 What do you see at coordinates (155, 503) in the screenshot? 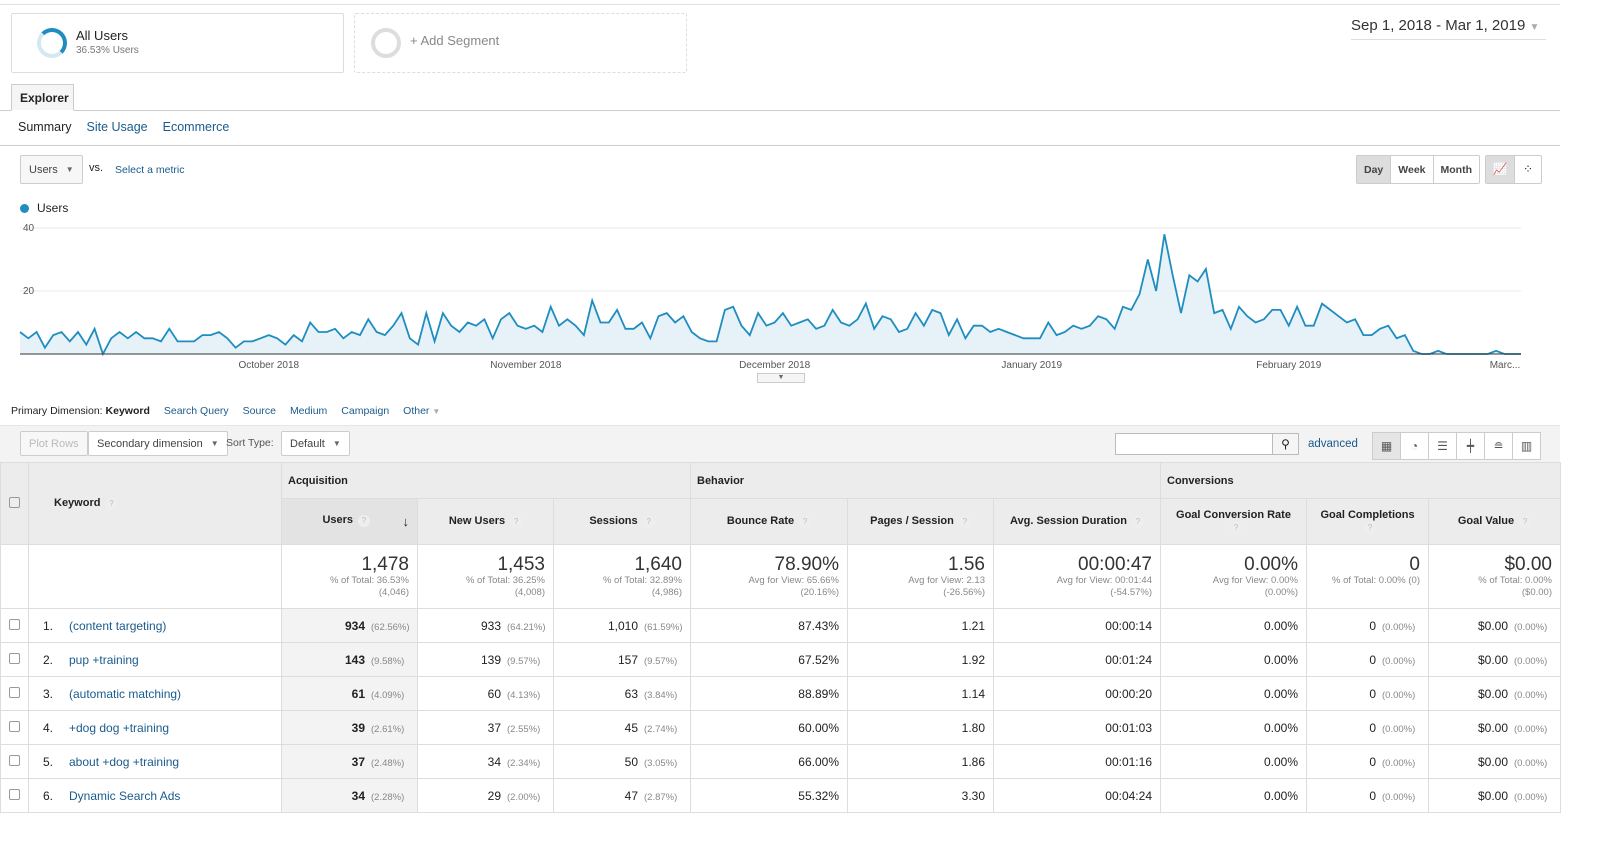
I see `keyword-header: Keyword?` at bounding box center [155, 503].